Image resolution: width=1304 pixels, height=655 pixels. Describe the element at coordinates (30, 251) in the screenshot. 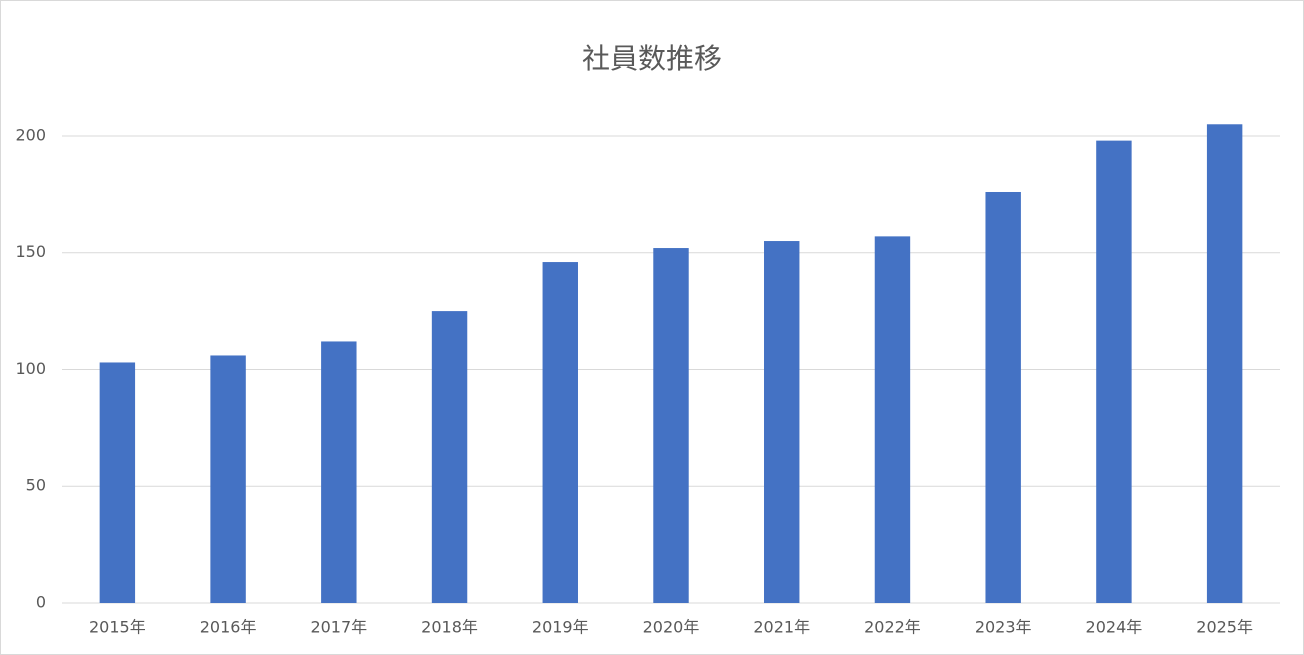

I see `y-tick-label: 150` at that location.